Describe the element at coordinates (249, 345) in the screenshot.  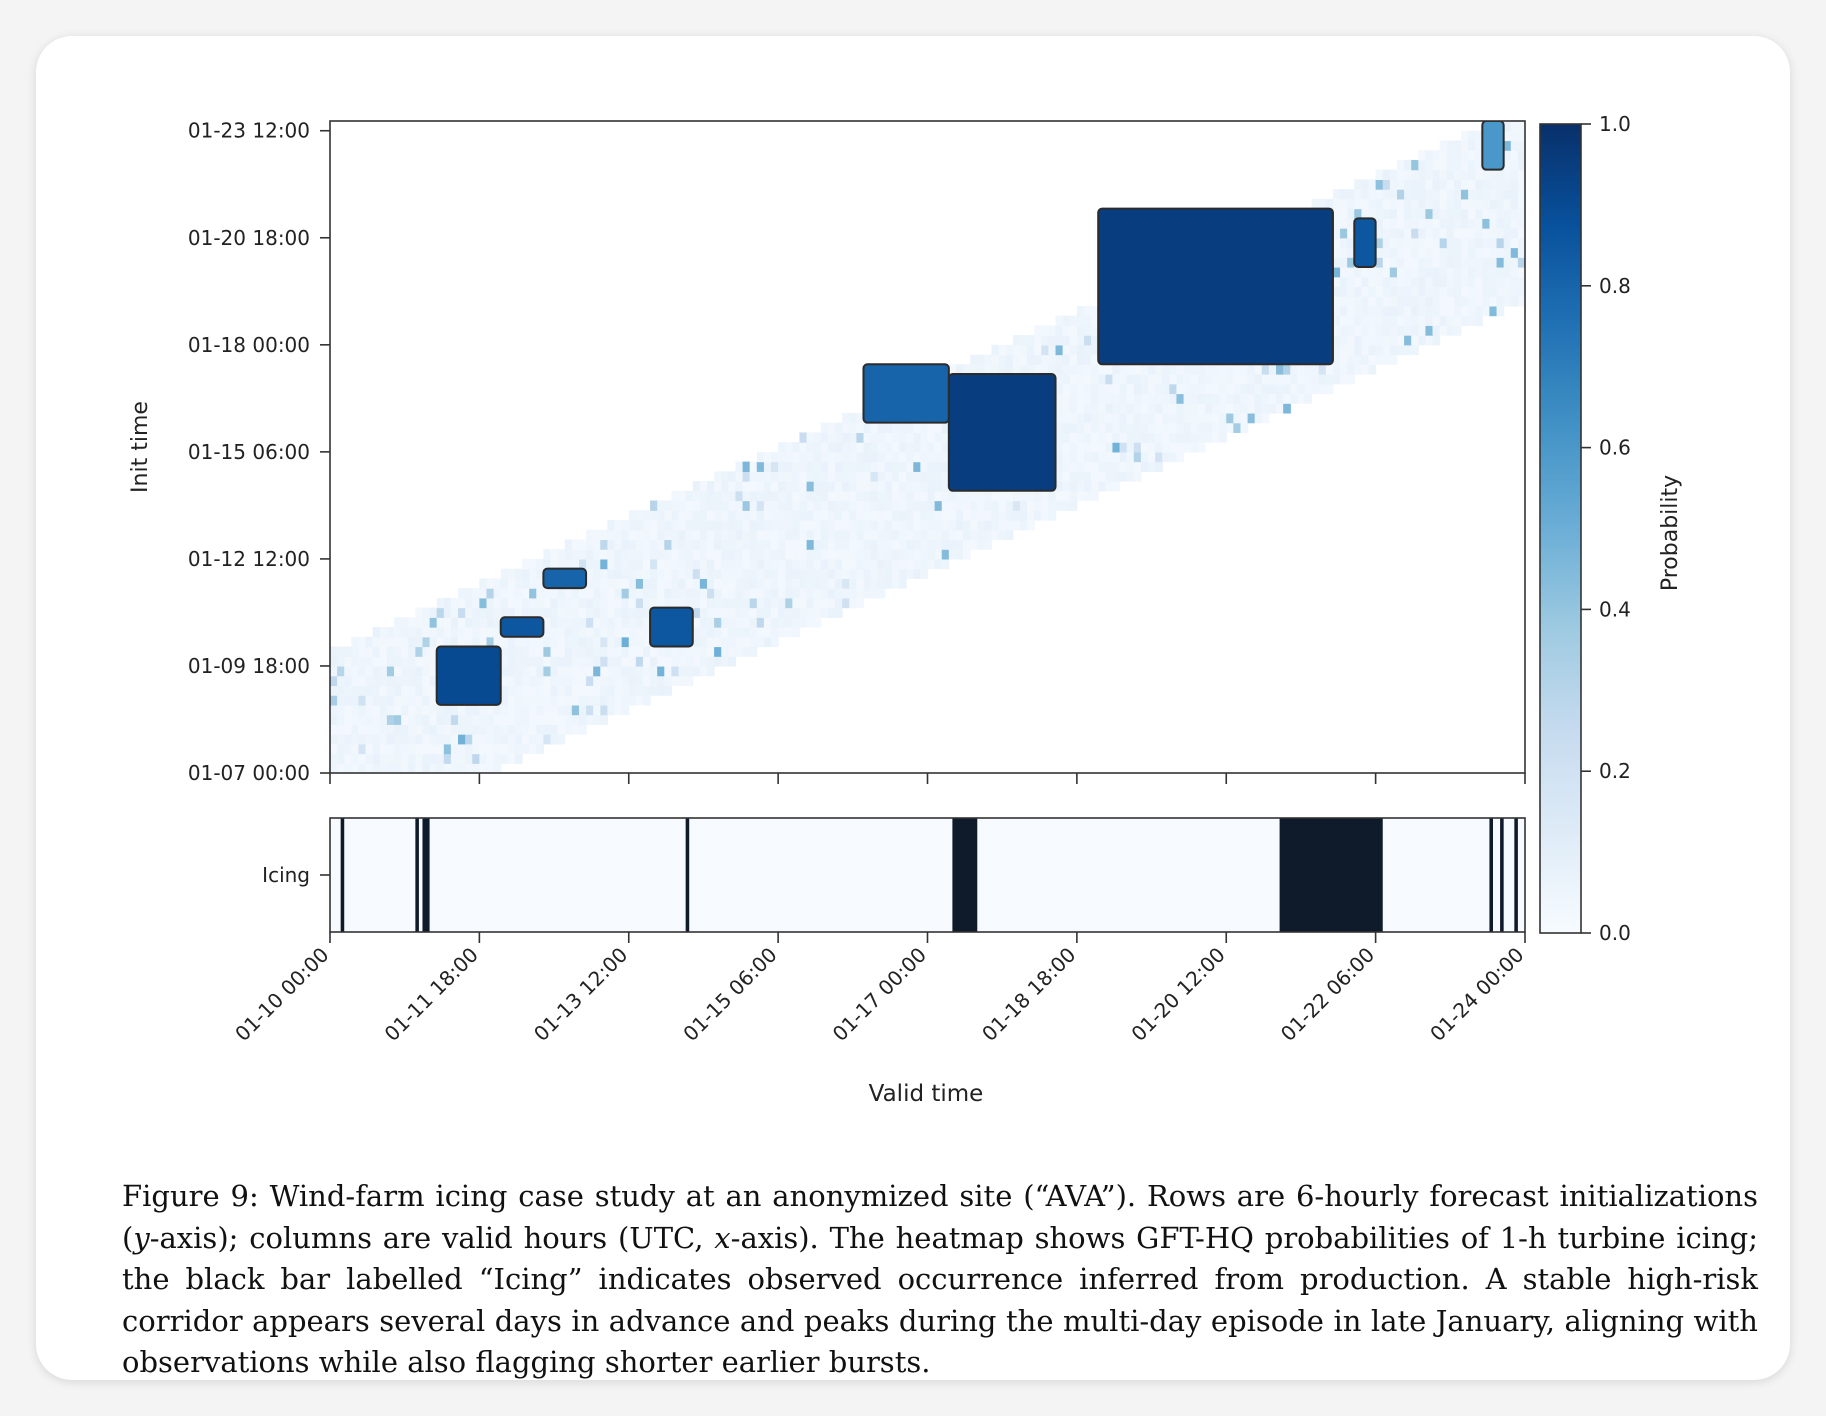
I see `y-tick-label-5: 01-18 00:00` at that location.